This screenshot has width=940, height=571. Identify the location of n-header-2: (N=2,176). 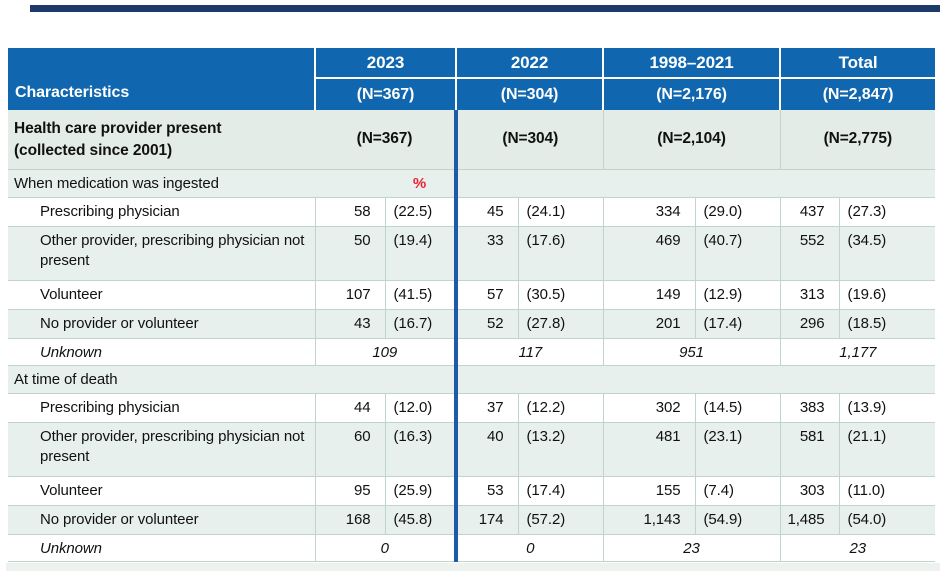
(691, 93).